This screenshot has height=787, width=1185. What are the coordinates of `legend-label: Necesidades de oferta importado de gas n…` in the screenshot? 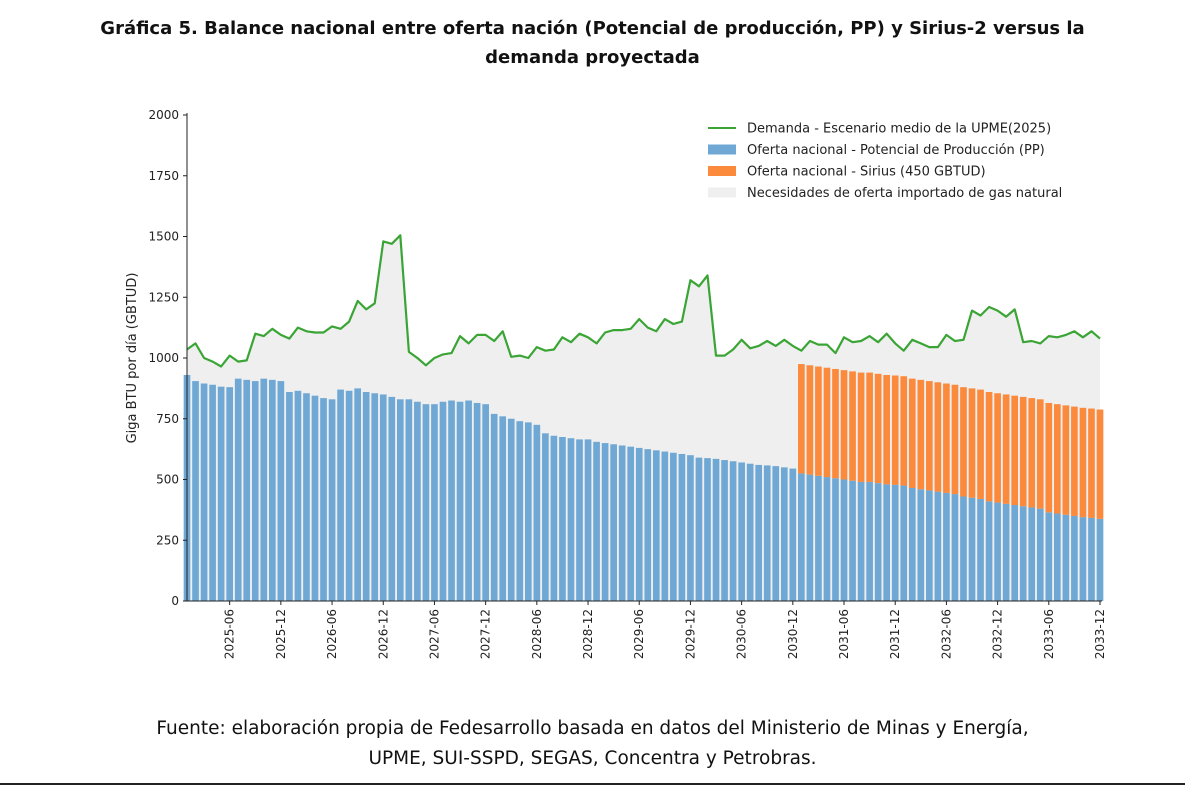 It's located at (904, 193).